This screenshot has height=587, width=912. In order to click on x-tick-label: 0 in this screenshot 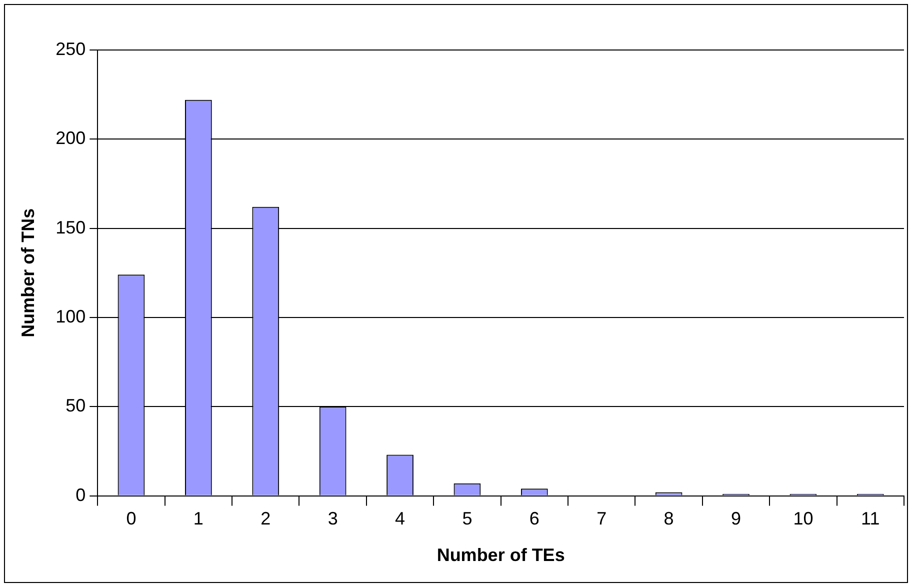, I will do `click(131, 518)`.